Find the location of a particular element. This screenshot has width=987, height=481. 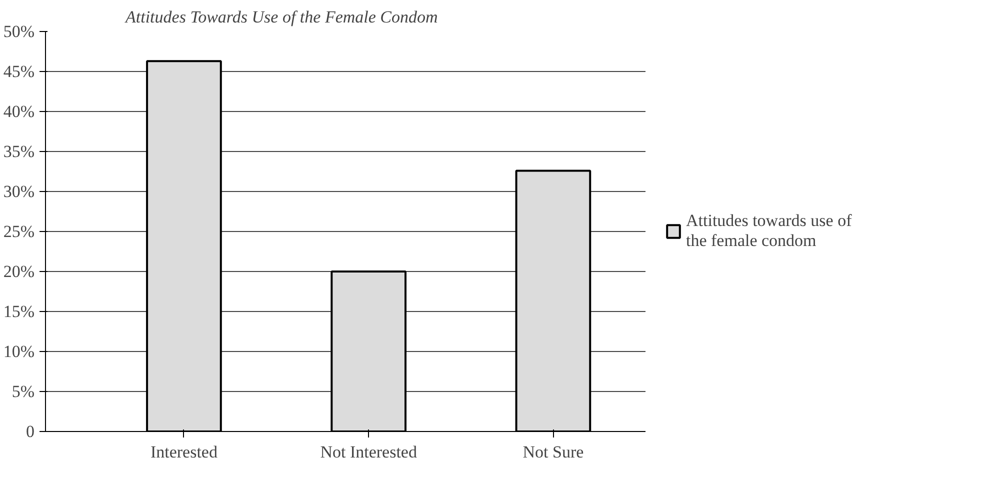

y-tick-label: 50% is located at coordinates (19, 31).